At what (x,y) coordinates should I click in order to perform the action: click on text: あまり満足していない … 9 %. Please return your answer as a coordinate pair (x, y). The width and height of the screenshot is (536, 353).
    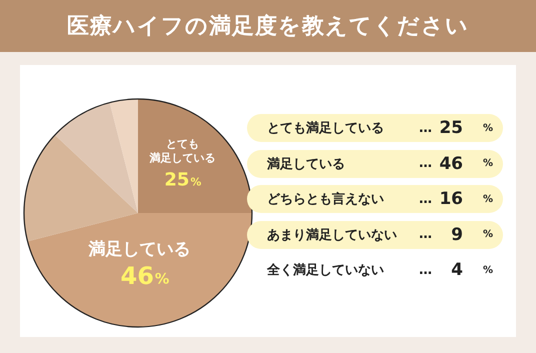
    Looking at the image, I should click on (380, 234).